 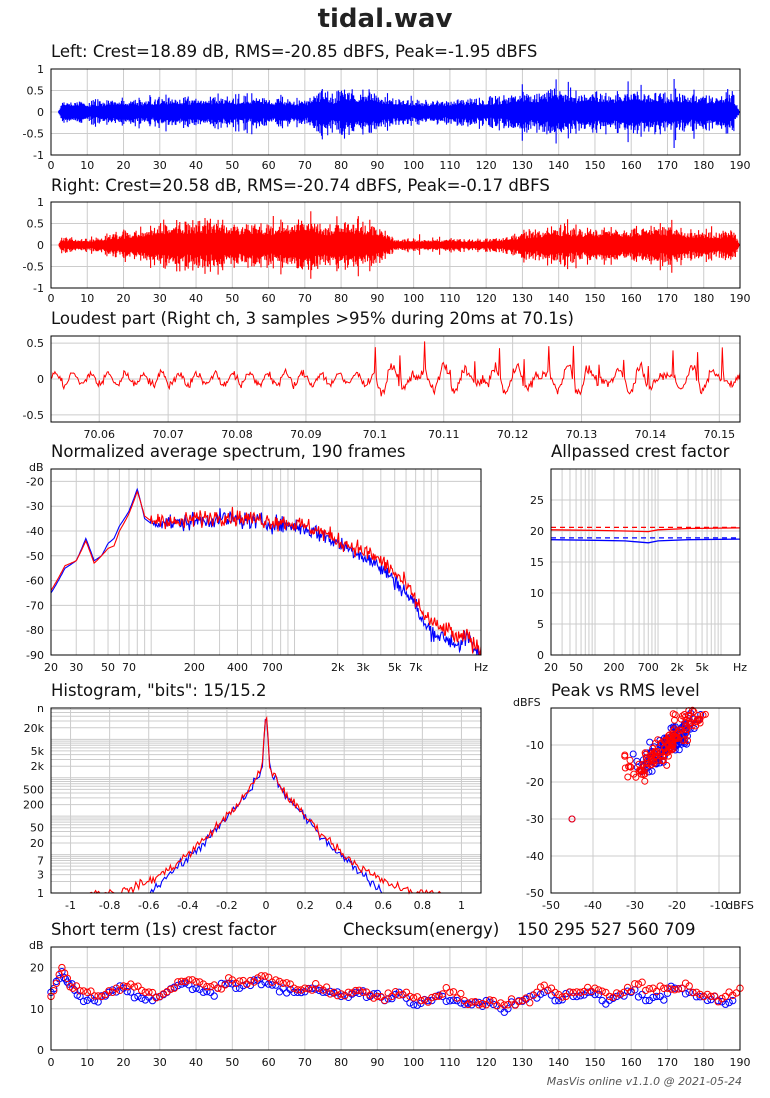 What do you see at coordinates (237, 434) in the screenshot?
I see `loudest-x-tick-label: 70.08` at bounding box center [237, 434].